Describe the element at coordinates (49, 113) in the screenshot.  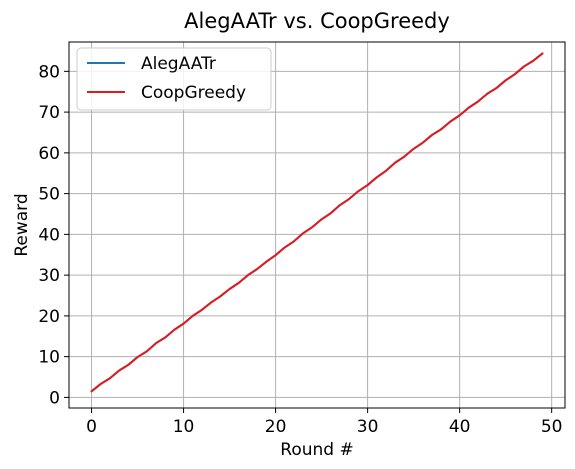
I see `y-tick-label: 70` at that location.